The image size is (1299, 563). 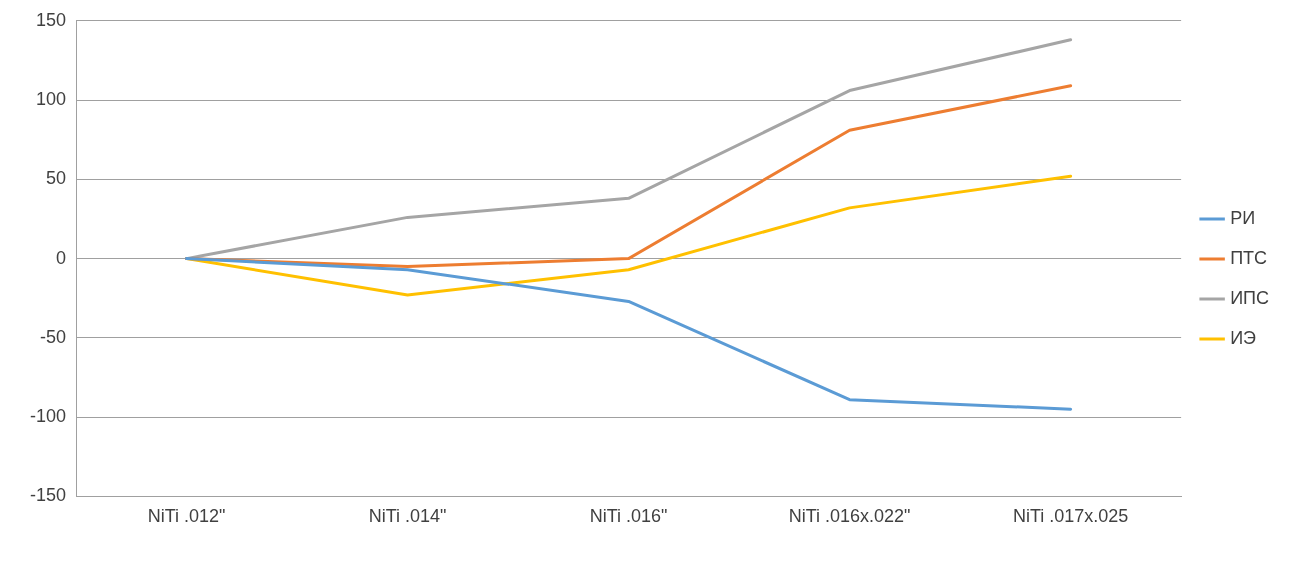 What do you see at coordinates (48, 416) in the screenshot?
I see `y-tick-label: -100` at bounding box center [48, 416].